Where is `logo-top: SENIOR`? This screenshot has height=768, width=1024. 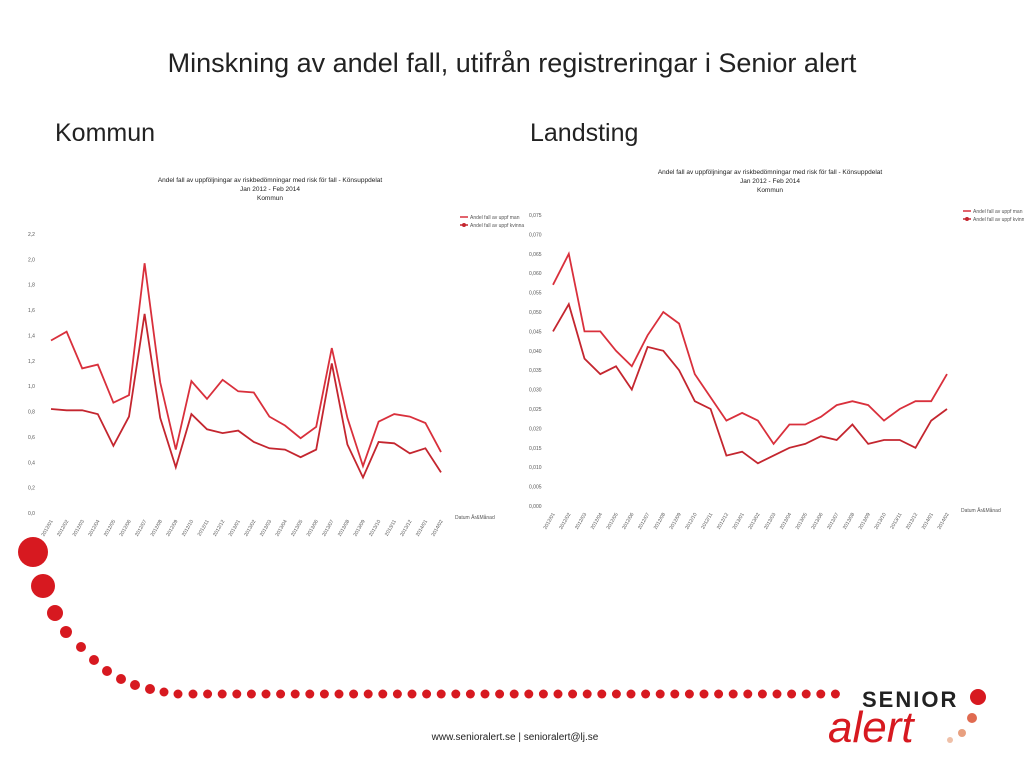
logo-top: SENIOR is located at coordinates (910, 699).